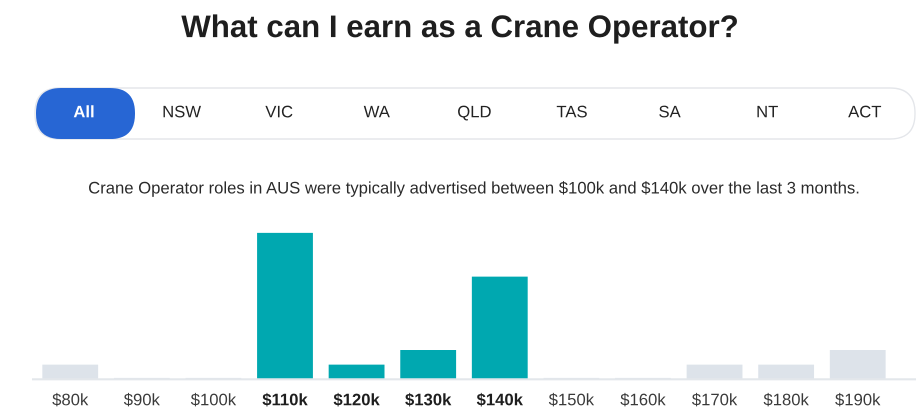  Describe the element at coordinates (643, 399) in the screenshot. I see `x-tick-label: $160k` at that location.